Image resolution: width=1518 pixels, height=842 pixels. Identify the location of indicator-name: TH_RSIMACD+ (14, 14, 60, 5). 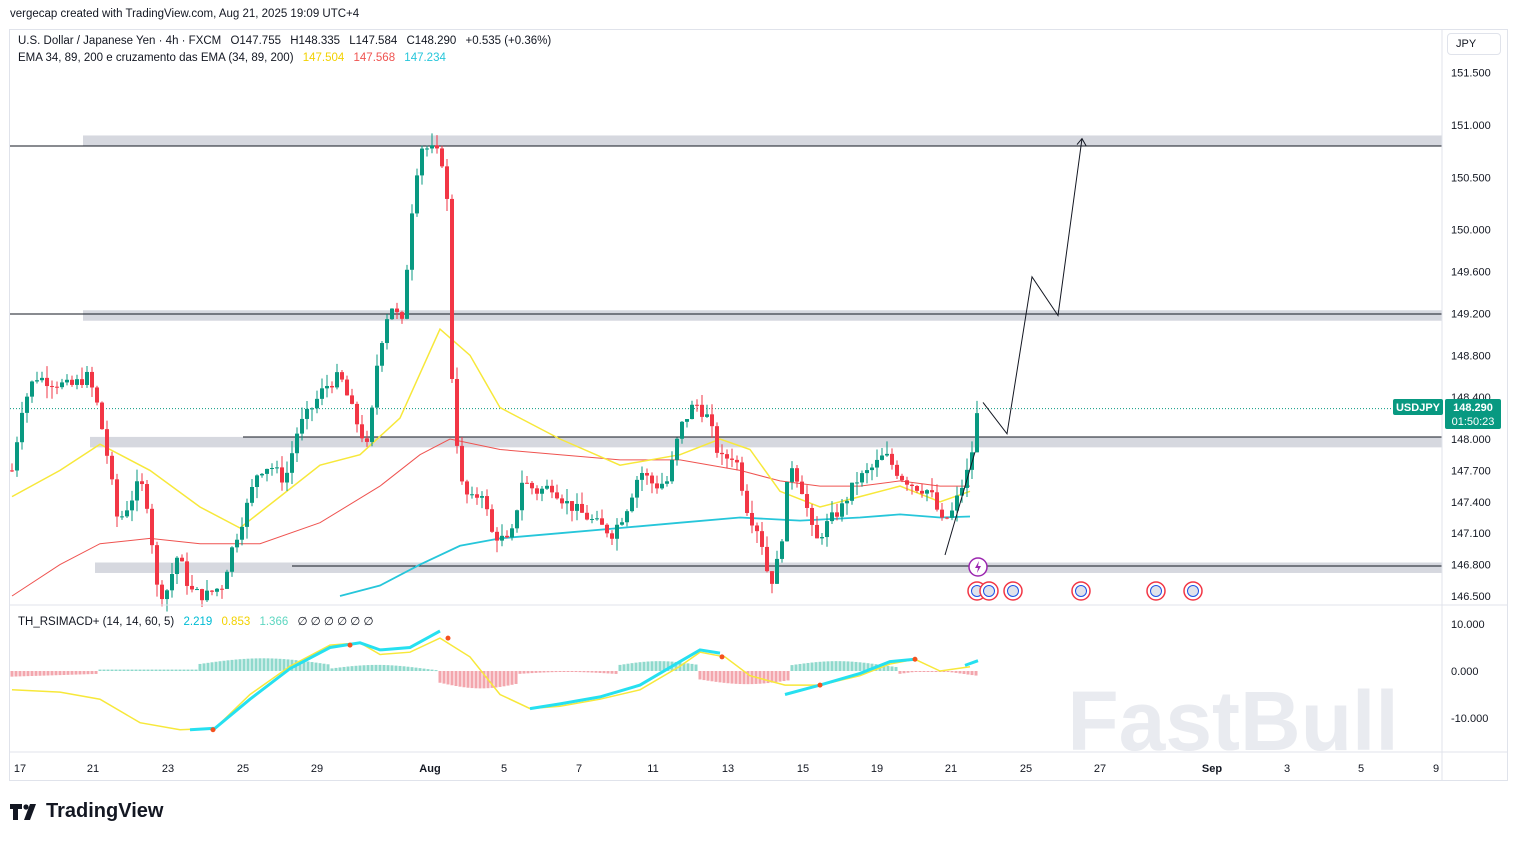
(96, 622).